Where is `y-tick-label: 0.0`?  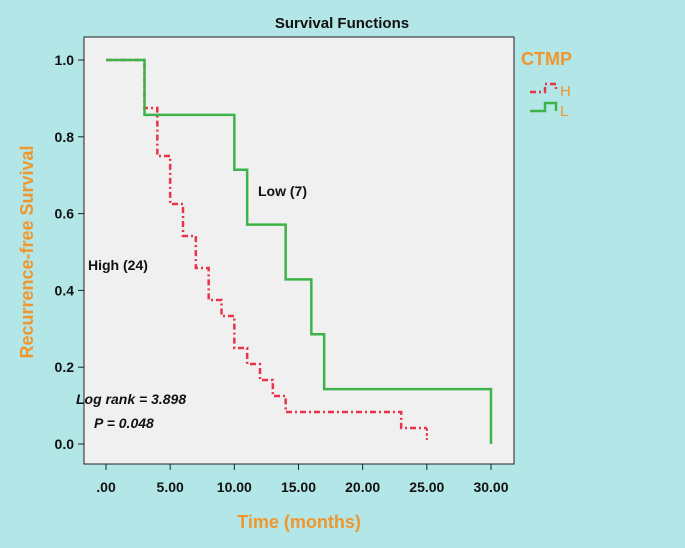
y-tick-label: 0.0 is located at coordinates (65, 444).